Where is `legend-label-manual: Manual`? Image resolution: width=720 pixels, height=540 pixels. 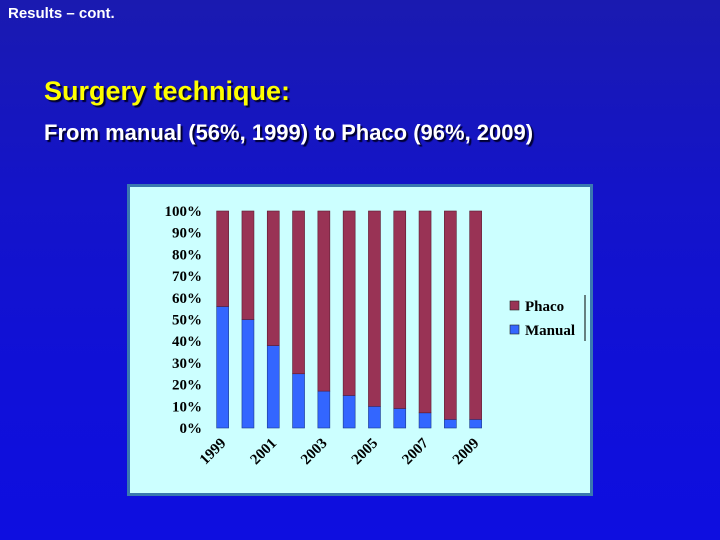 legend-label-manual: Manual is located at coordinates (550, 331).